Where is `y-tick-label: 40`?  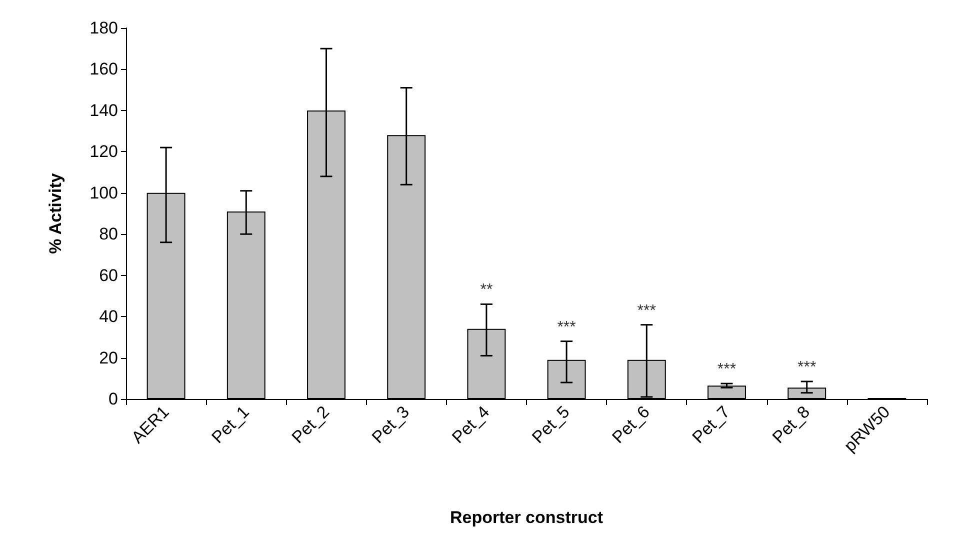
y-tick-label: 40 is located at coordinates (108, 316).